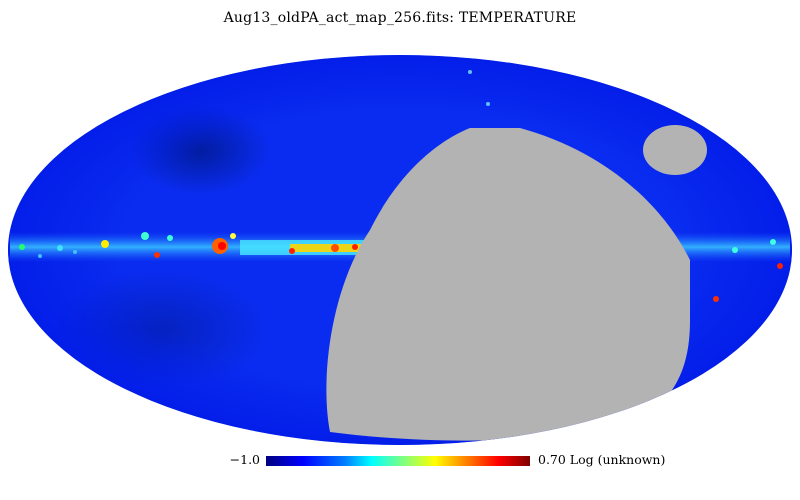 The image size is (800, 500). What do you see at coordinates (602, 459) in the screenshot?
I see `colorbar-max-label: 0.70 Log (unknown)` at bounding box center [602, 459].